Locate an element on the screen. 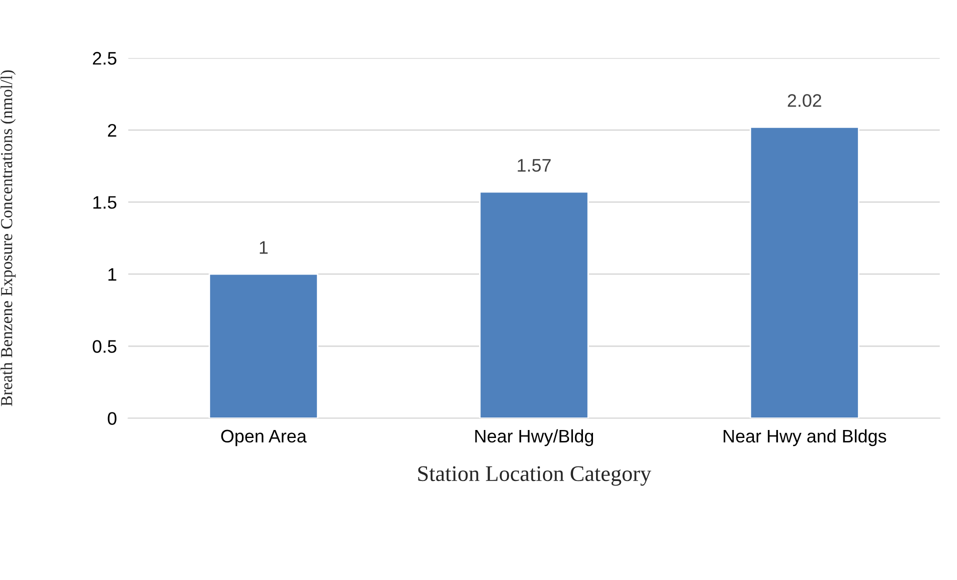 The image size is (957, 580). y-tick-label: 0.5 is located at coordinates (104, 346).